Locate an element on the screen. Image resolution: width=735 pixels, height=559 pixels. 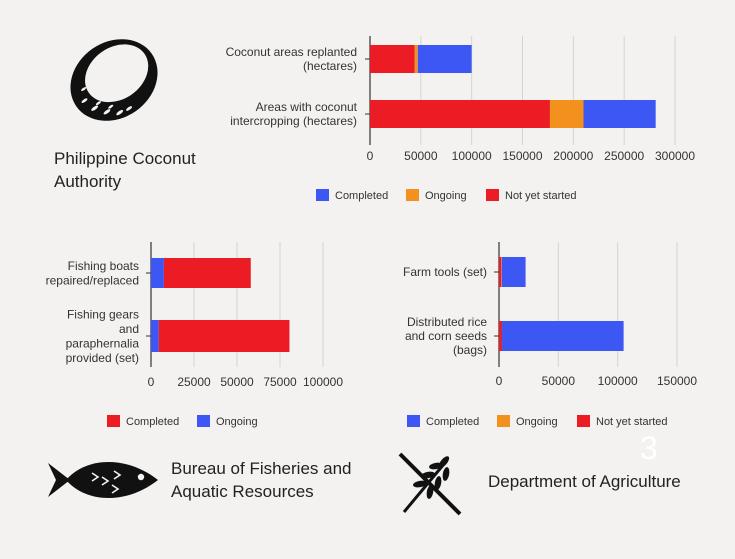
chart2-legend-label-1: Ongoing is located at coordinates (537, 422).